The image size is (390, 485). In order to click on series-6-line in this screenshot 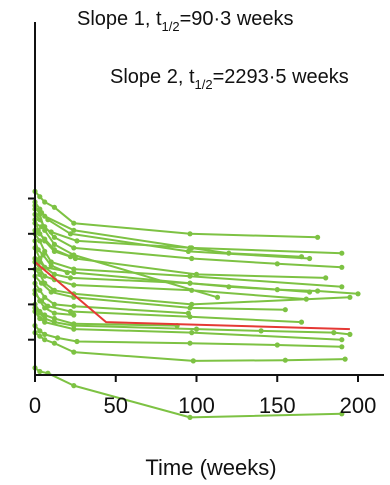, I will do `click(180, 254)`.